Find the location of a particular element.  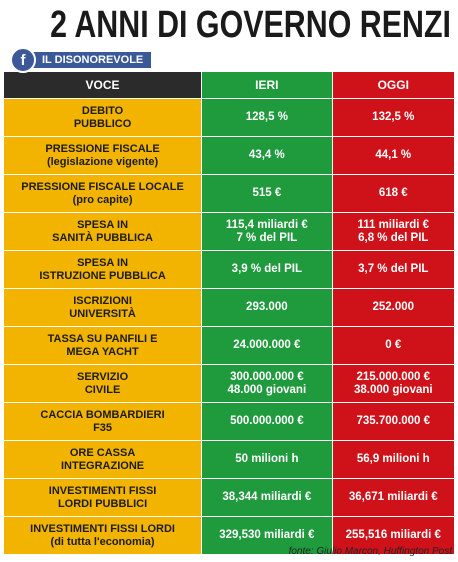

cell-text: UNIVERSITÀ is located at coordinates (102, 313).